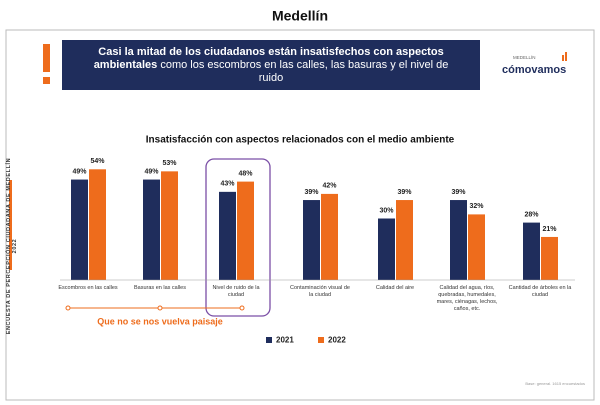  Describe the element at coordinates (88, 288) in the screenshot. I see `category-label: Escombros en las calles` at that location.